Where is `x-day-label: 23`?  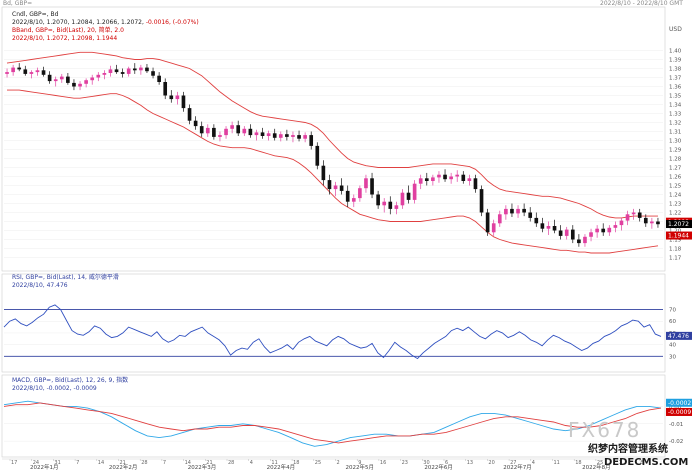 x-day-label: 23 is located at coordinates (405, 463).